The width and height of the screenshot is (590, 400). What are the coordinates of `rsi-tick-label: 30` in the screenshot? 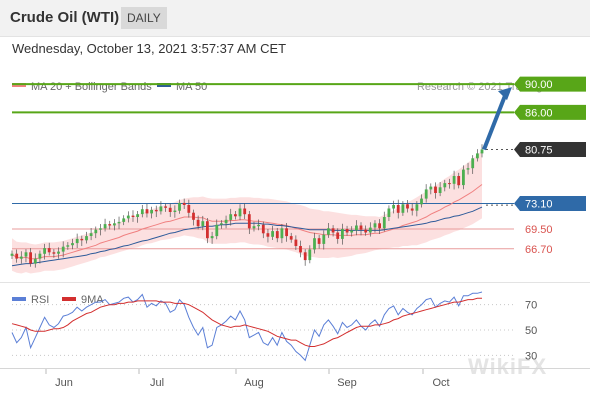 It's located at (531, 356).